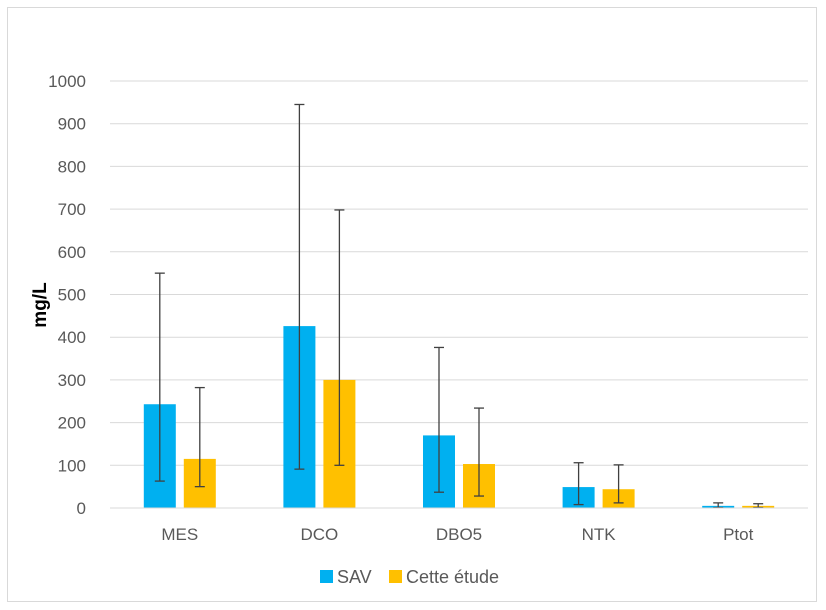 Image resolution: width=826 pixels, height=610 pixels. I want to click on x-tick-label: NTK, so click(599, 534).